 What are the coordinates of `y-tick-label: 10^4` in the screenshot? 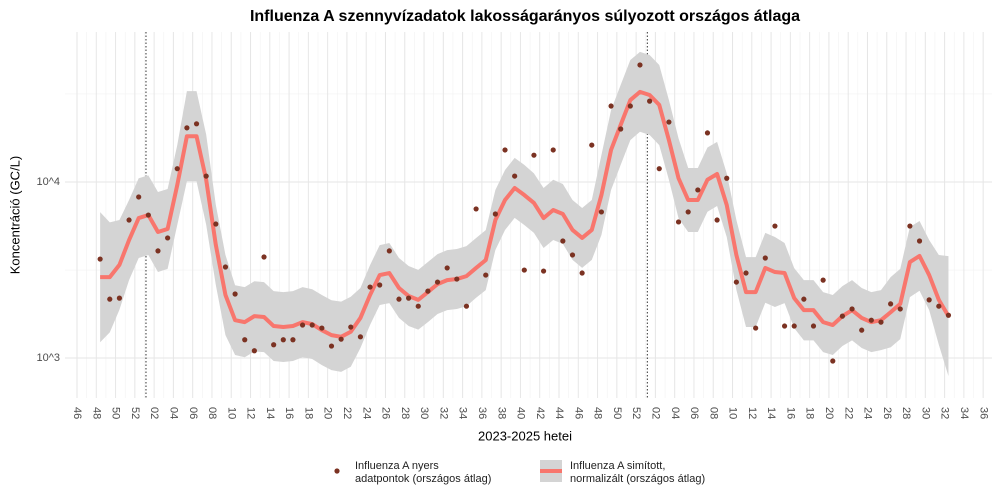 It's located at (48, 182).